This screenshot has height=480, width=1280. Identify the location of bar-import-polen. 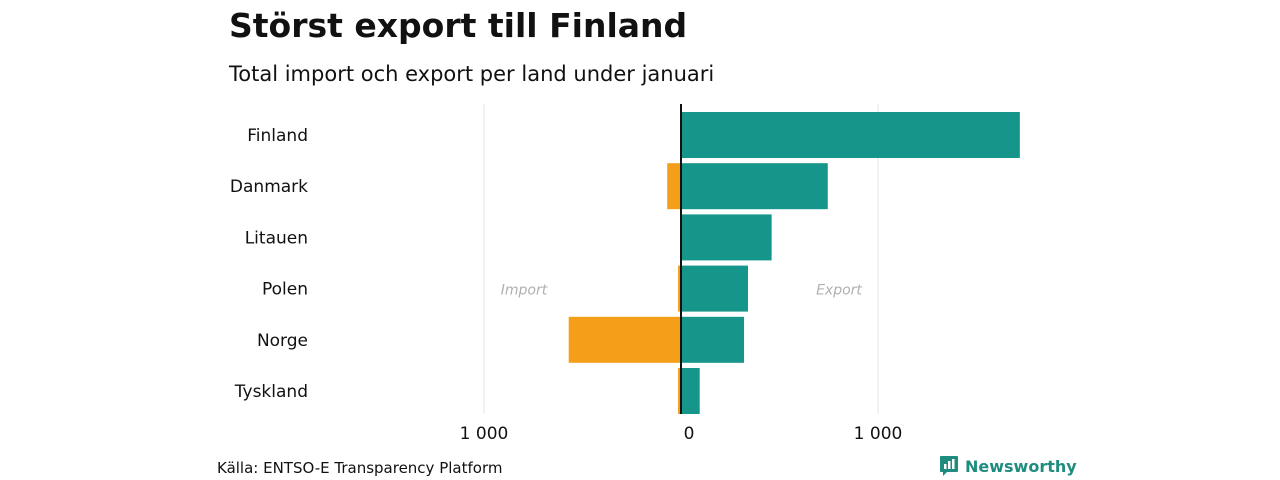
(679, 288).